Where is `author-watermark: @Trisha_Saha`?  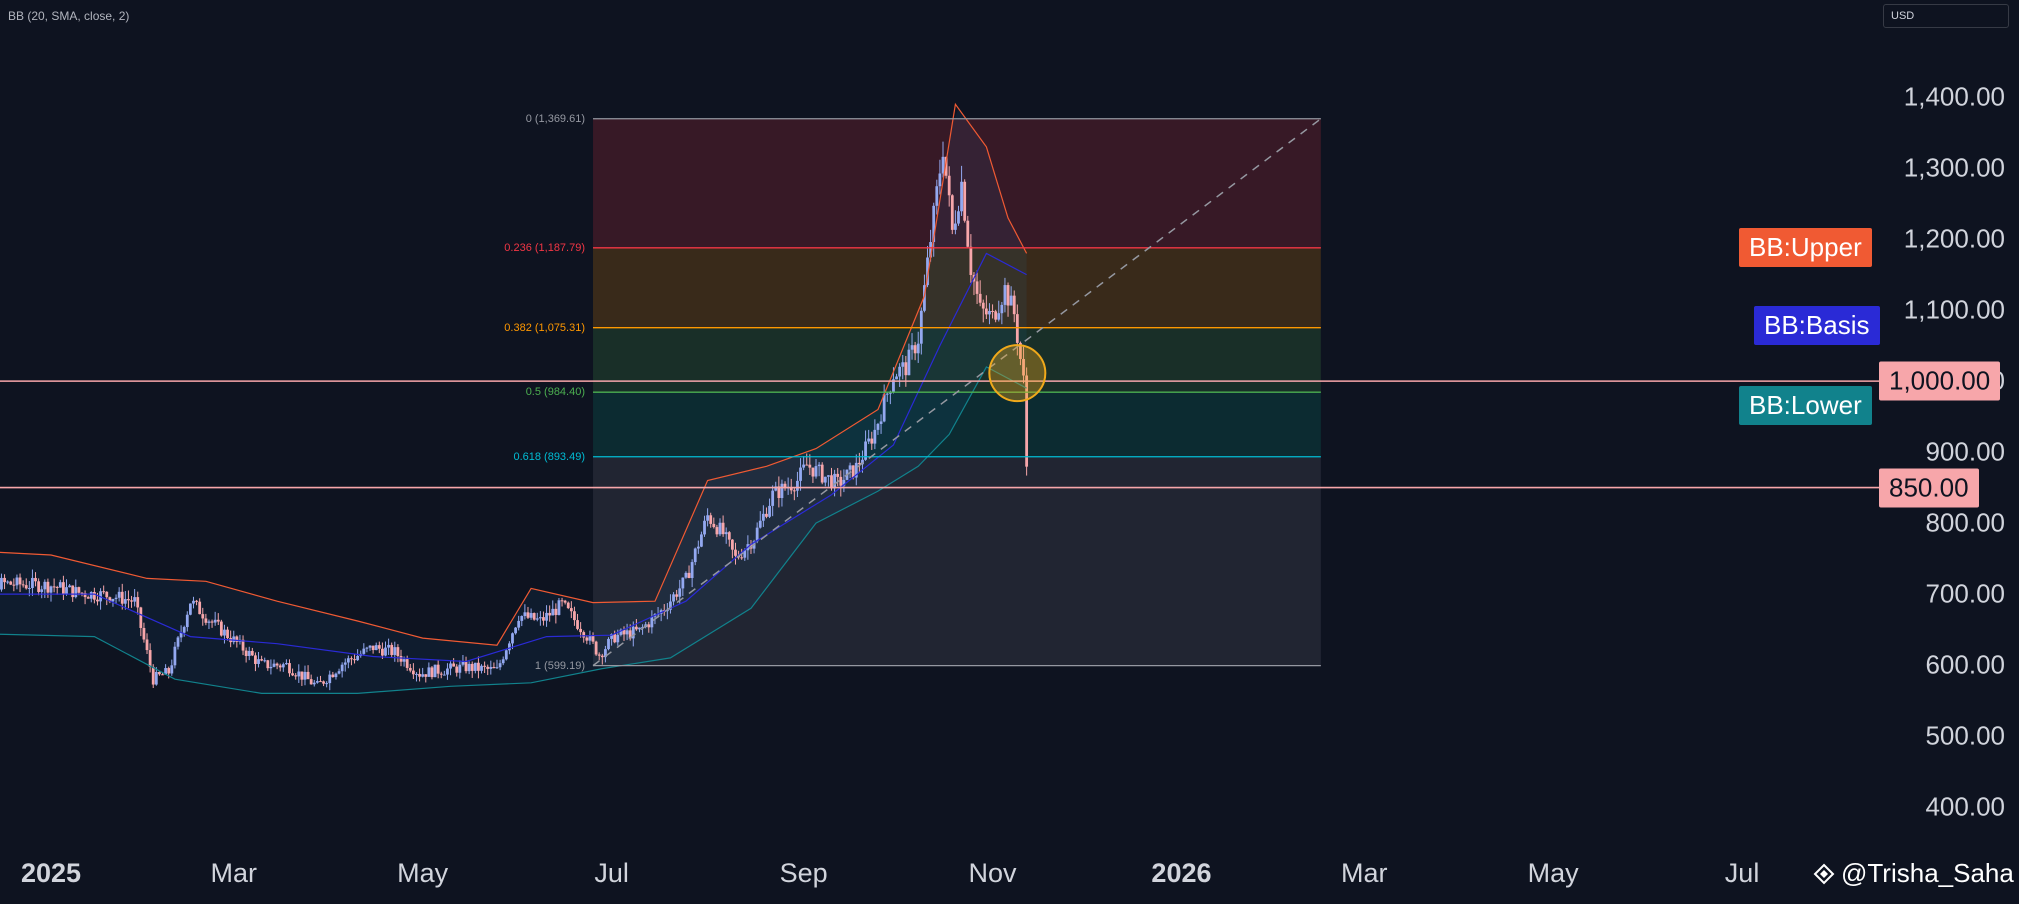
author-watermark: @Trisha_Saha is located at coordinates (1913, 873).